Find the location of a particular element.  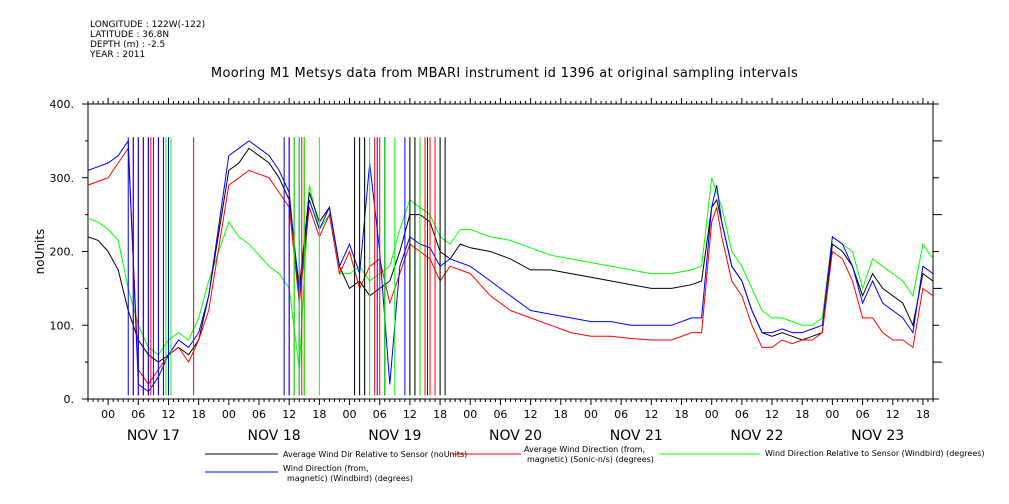

y-tick-label: 100. is located at coordinates (62, 325).